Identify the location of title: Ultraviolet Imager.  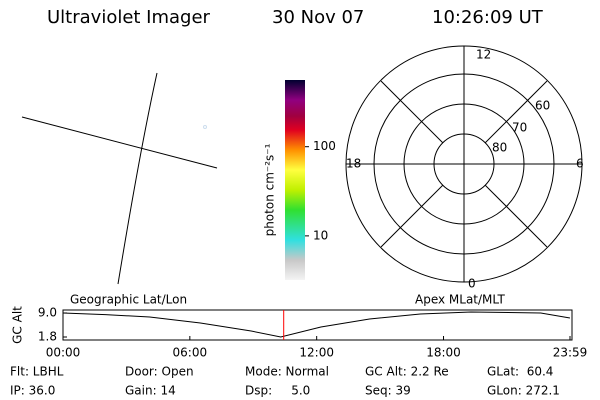
(129, 17).